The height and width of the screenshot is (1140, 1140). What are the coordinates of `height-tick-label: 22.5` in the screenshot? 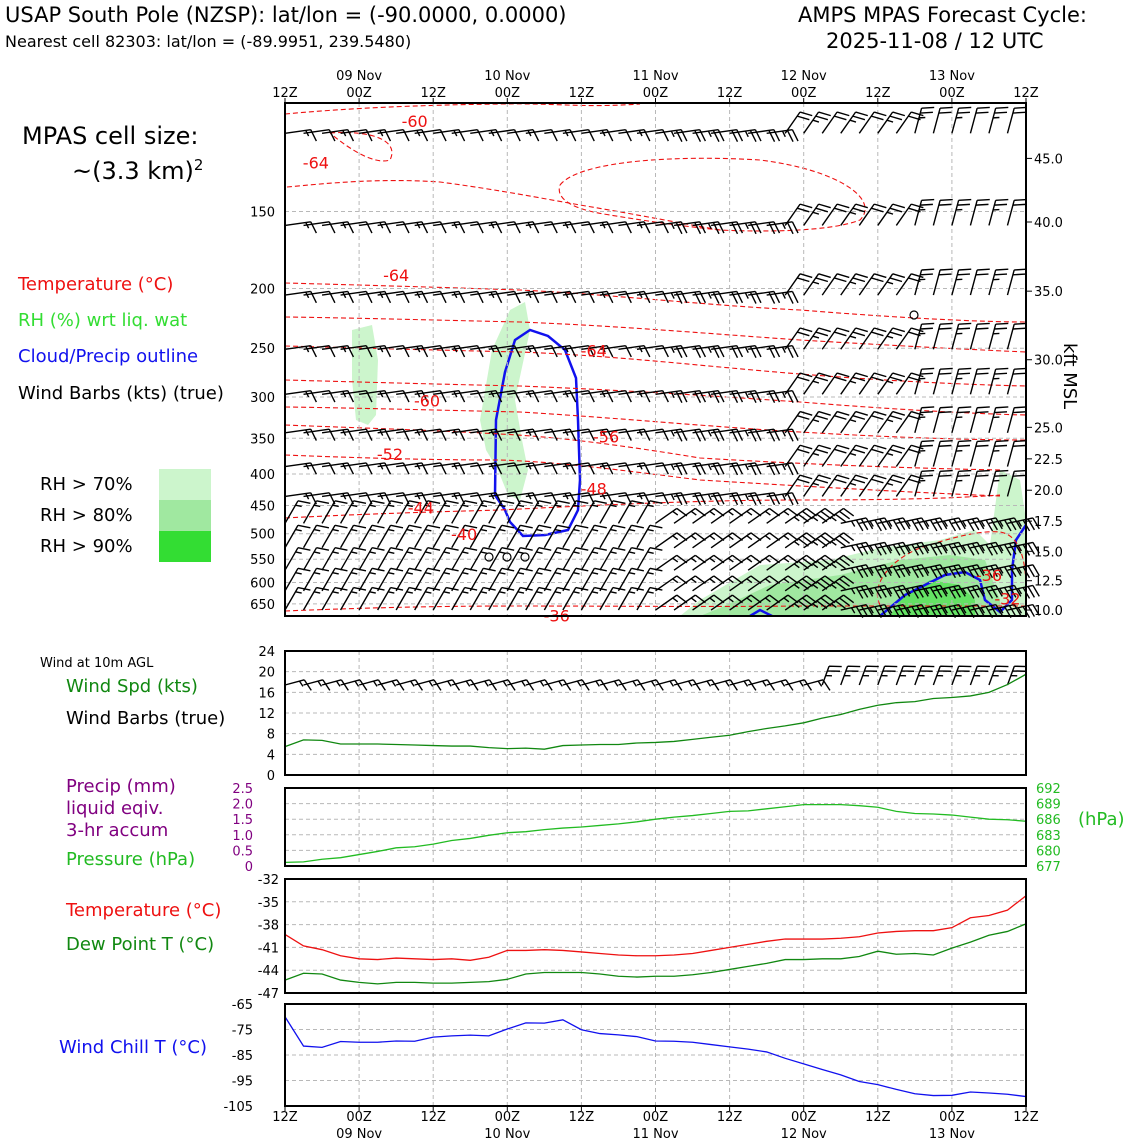 It's located at (1048, 460).